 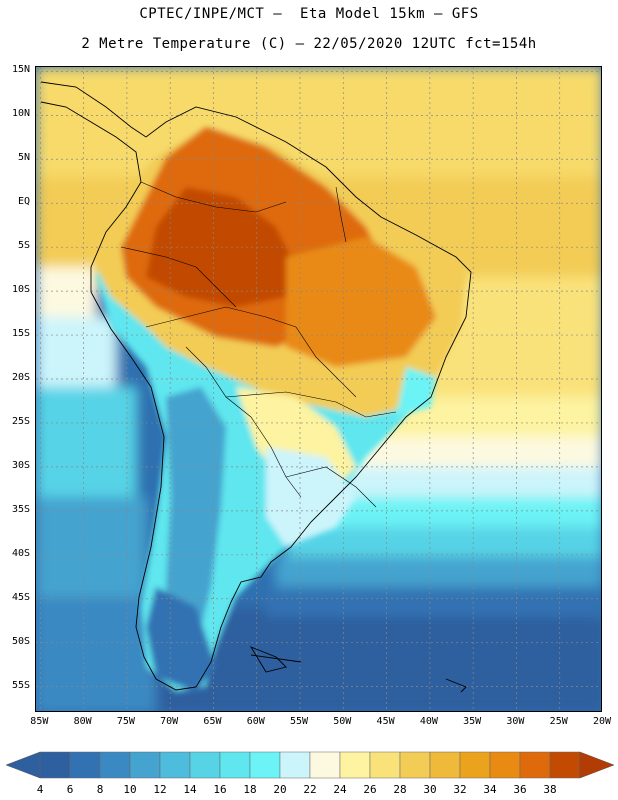 What do you see at coordinates (430, 789) in the screenshot?
I see `colorbar-label: 30` at bounding box center [430, 789].